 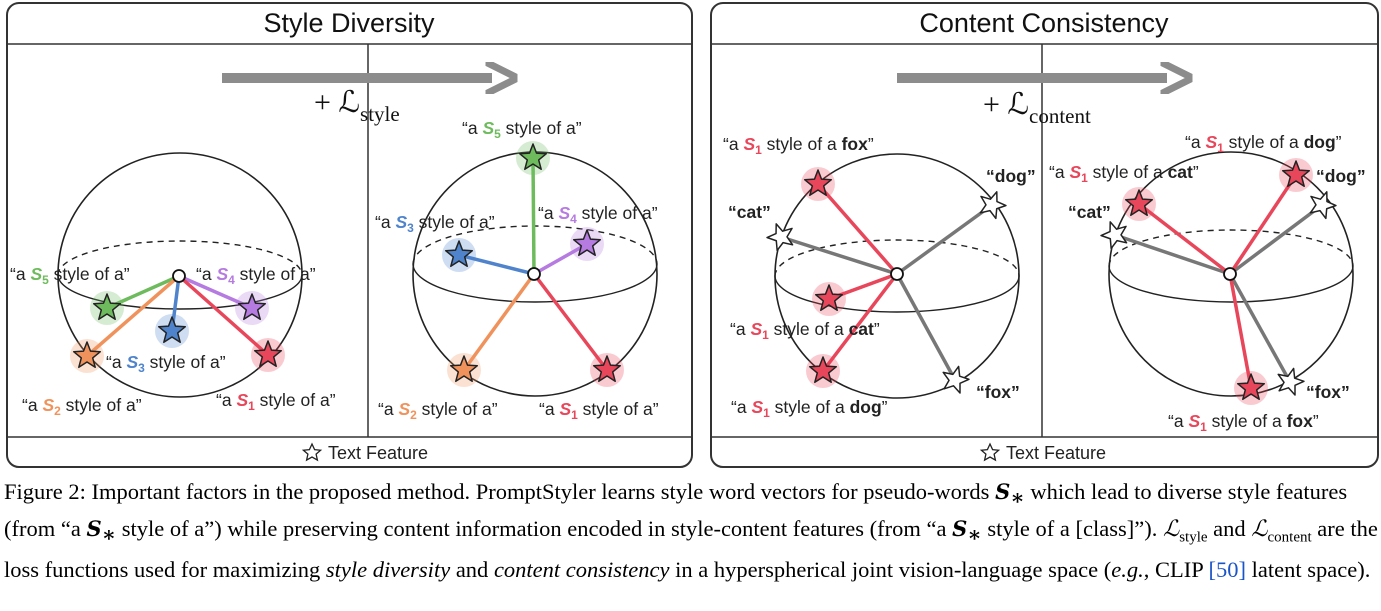 I want to click on center-dot-after-content, so click(x=1230, y=274).